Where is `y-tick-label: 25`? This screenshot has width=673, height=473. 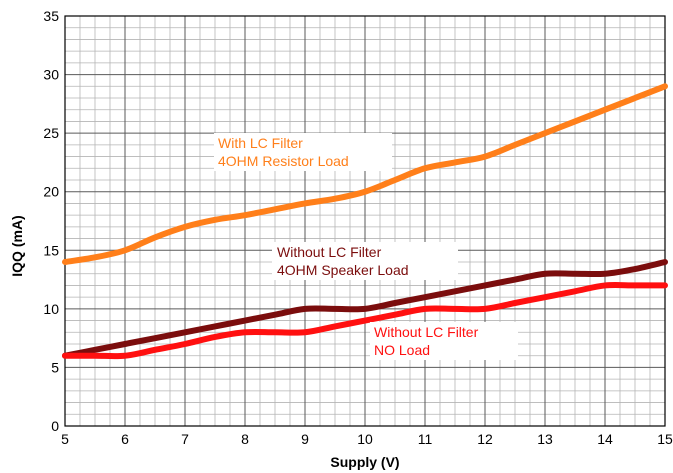 y-tick-label: 25 is located at coordinates (51, 133).